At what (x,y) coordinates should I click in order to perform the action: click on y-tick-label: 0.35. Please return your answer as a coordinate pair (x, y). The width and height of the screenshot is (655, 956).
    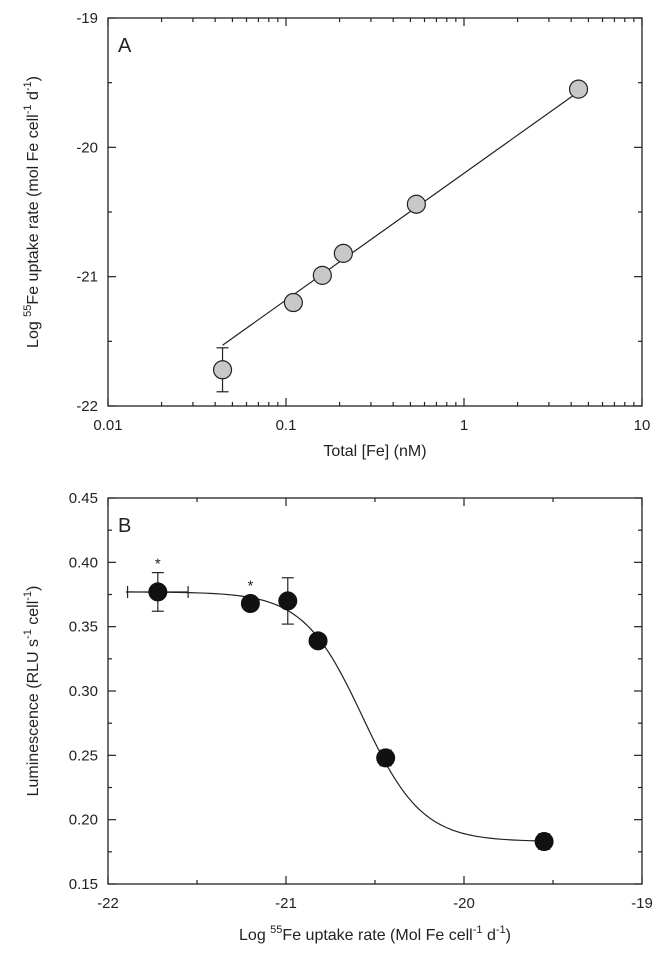
    Looking at the image, I should click on (83, 627).